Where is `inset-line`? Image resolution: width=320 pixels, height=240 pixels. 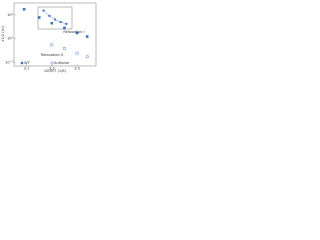 inset-line is located at coordinates (55, 17).